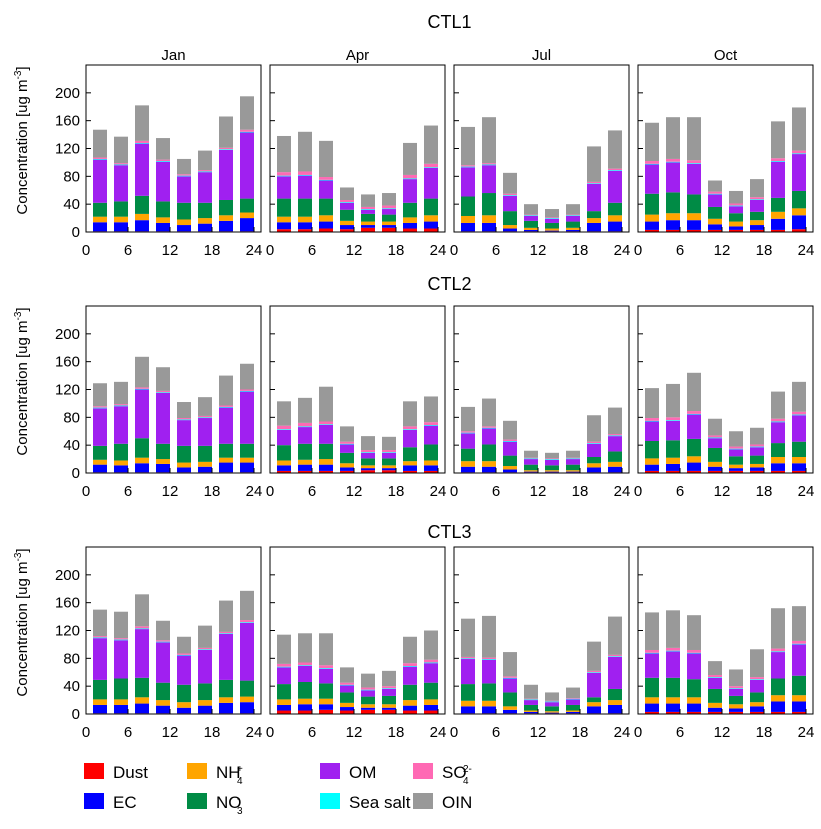 This screenshot has height=829, width=821. What do you see at coordinates (197, 801) in the screenshot?
I see `legend-swatch-no3` at bounding box center [197, 801].